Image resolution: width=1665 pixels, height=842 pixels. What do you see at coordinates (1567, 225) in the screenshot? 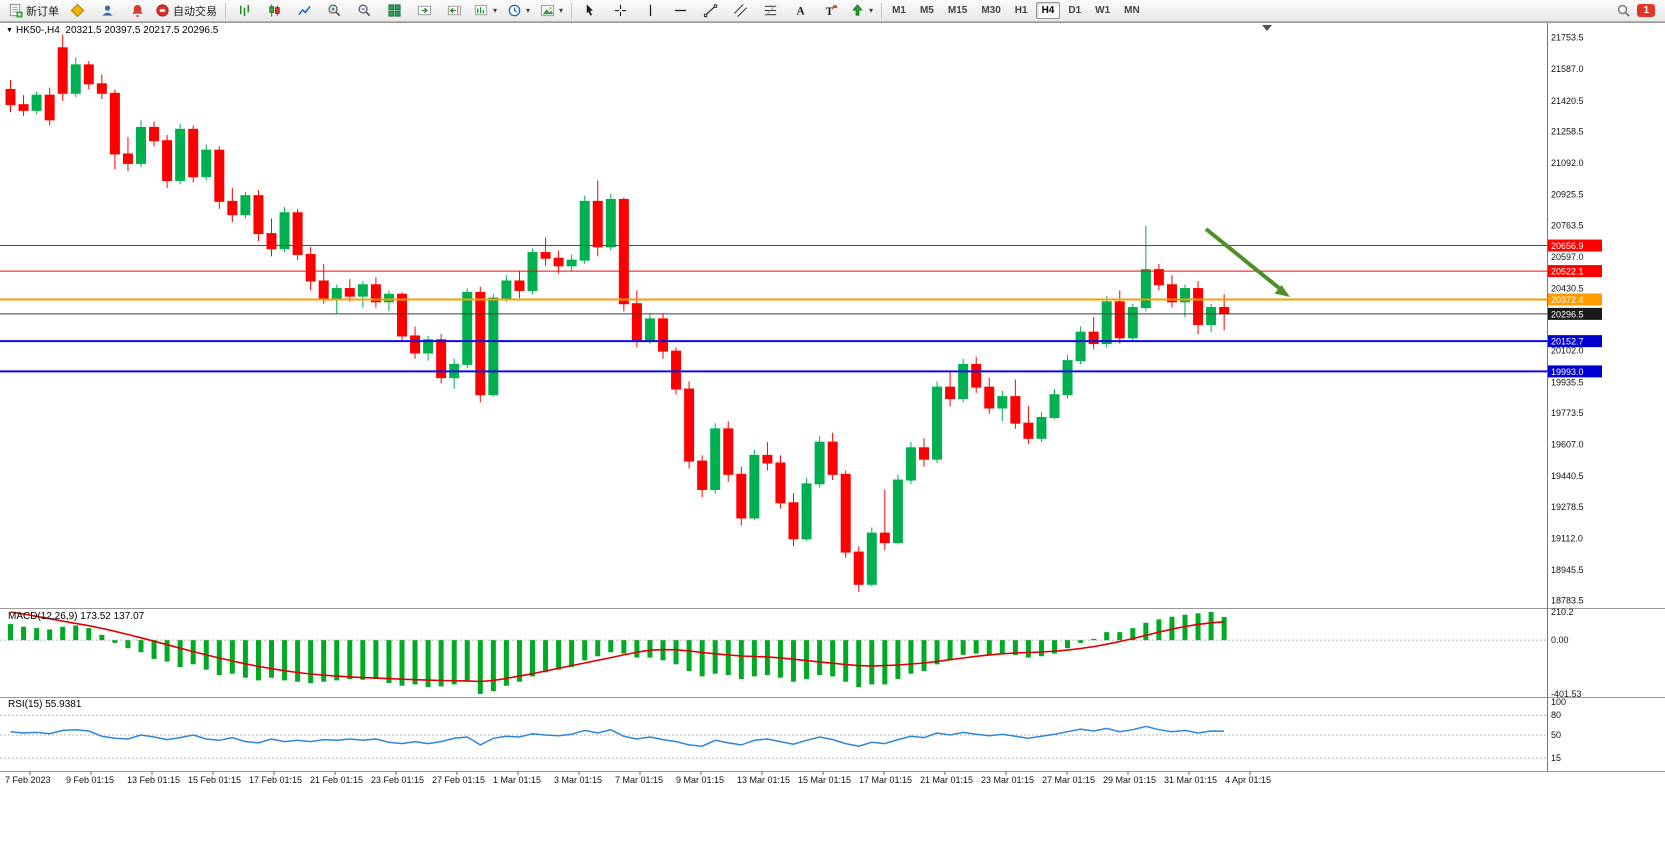
I see `svg-text: 20763.5` at bounding box center [1567, 225].